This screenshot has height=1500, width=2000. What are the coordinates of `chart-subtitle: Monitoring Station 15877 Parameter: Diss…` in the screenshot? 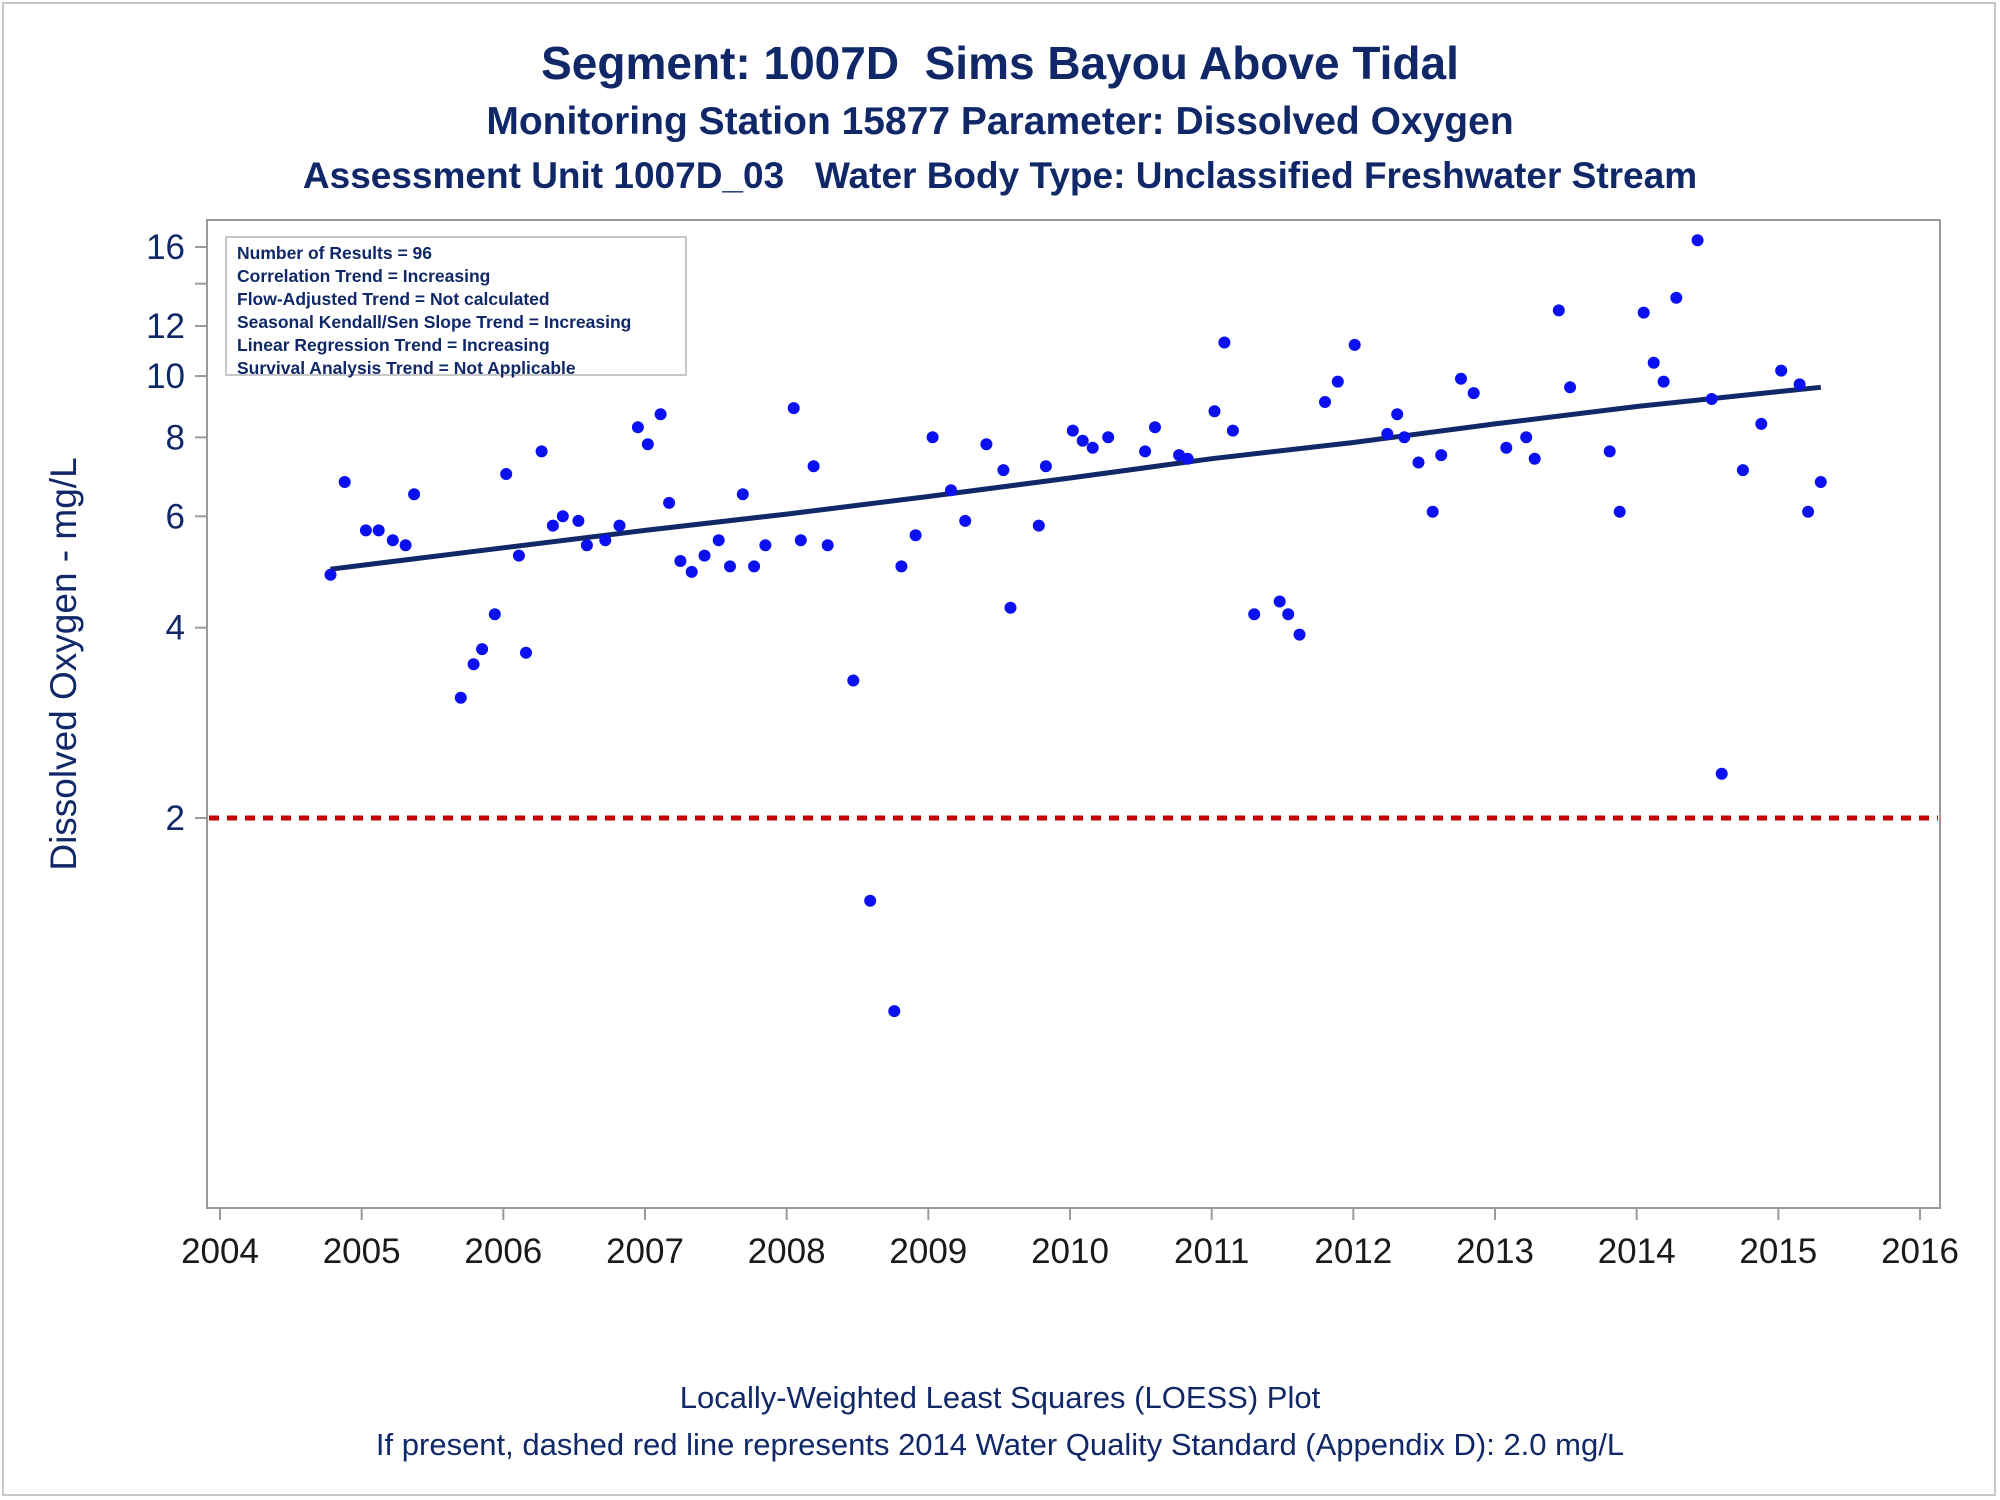 It's located at (1000, 121).